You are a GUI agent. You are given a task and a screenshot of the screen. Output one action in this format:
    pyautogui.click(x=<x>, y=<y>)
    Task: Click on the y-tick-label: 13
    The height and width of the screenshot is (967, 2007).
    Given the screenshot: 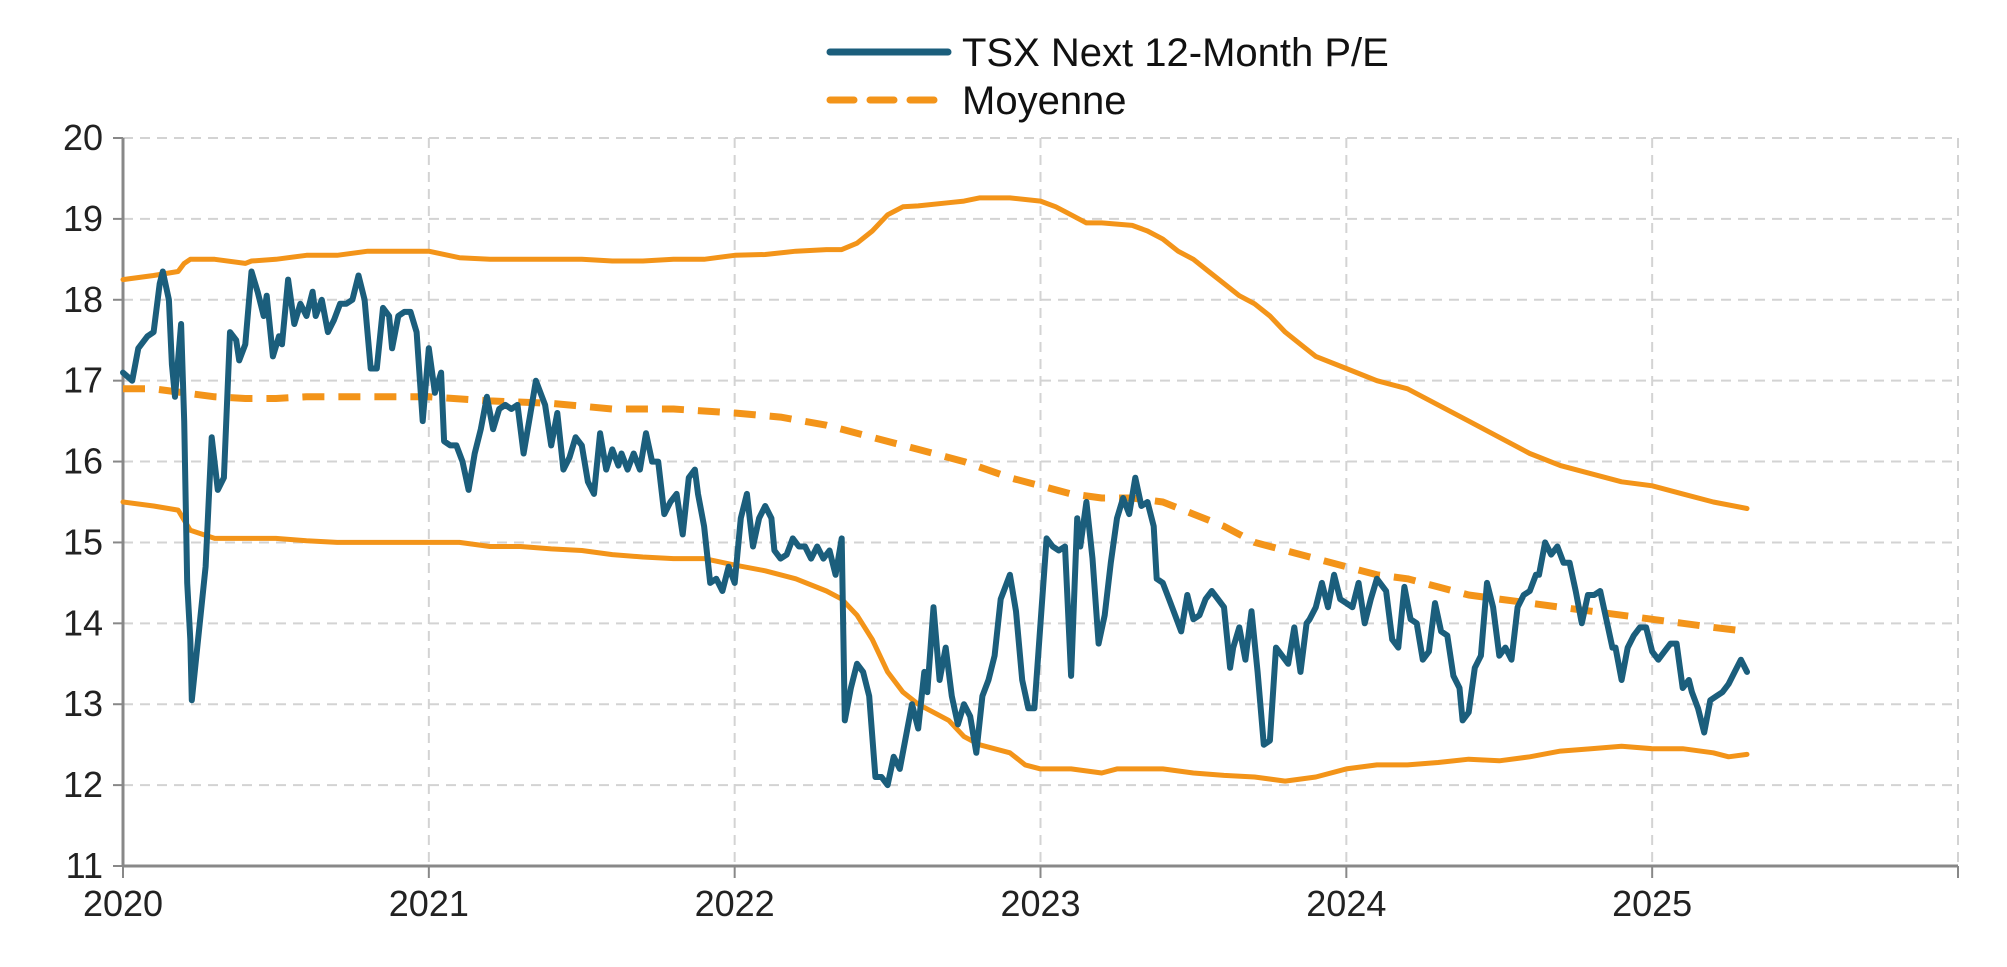 What is the action you would take?
    pyautogui.click(x=83, y=703)
    